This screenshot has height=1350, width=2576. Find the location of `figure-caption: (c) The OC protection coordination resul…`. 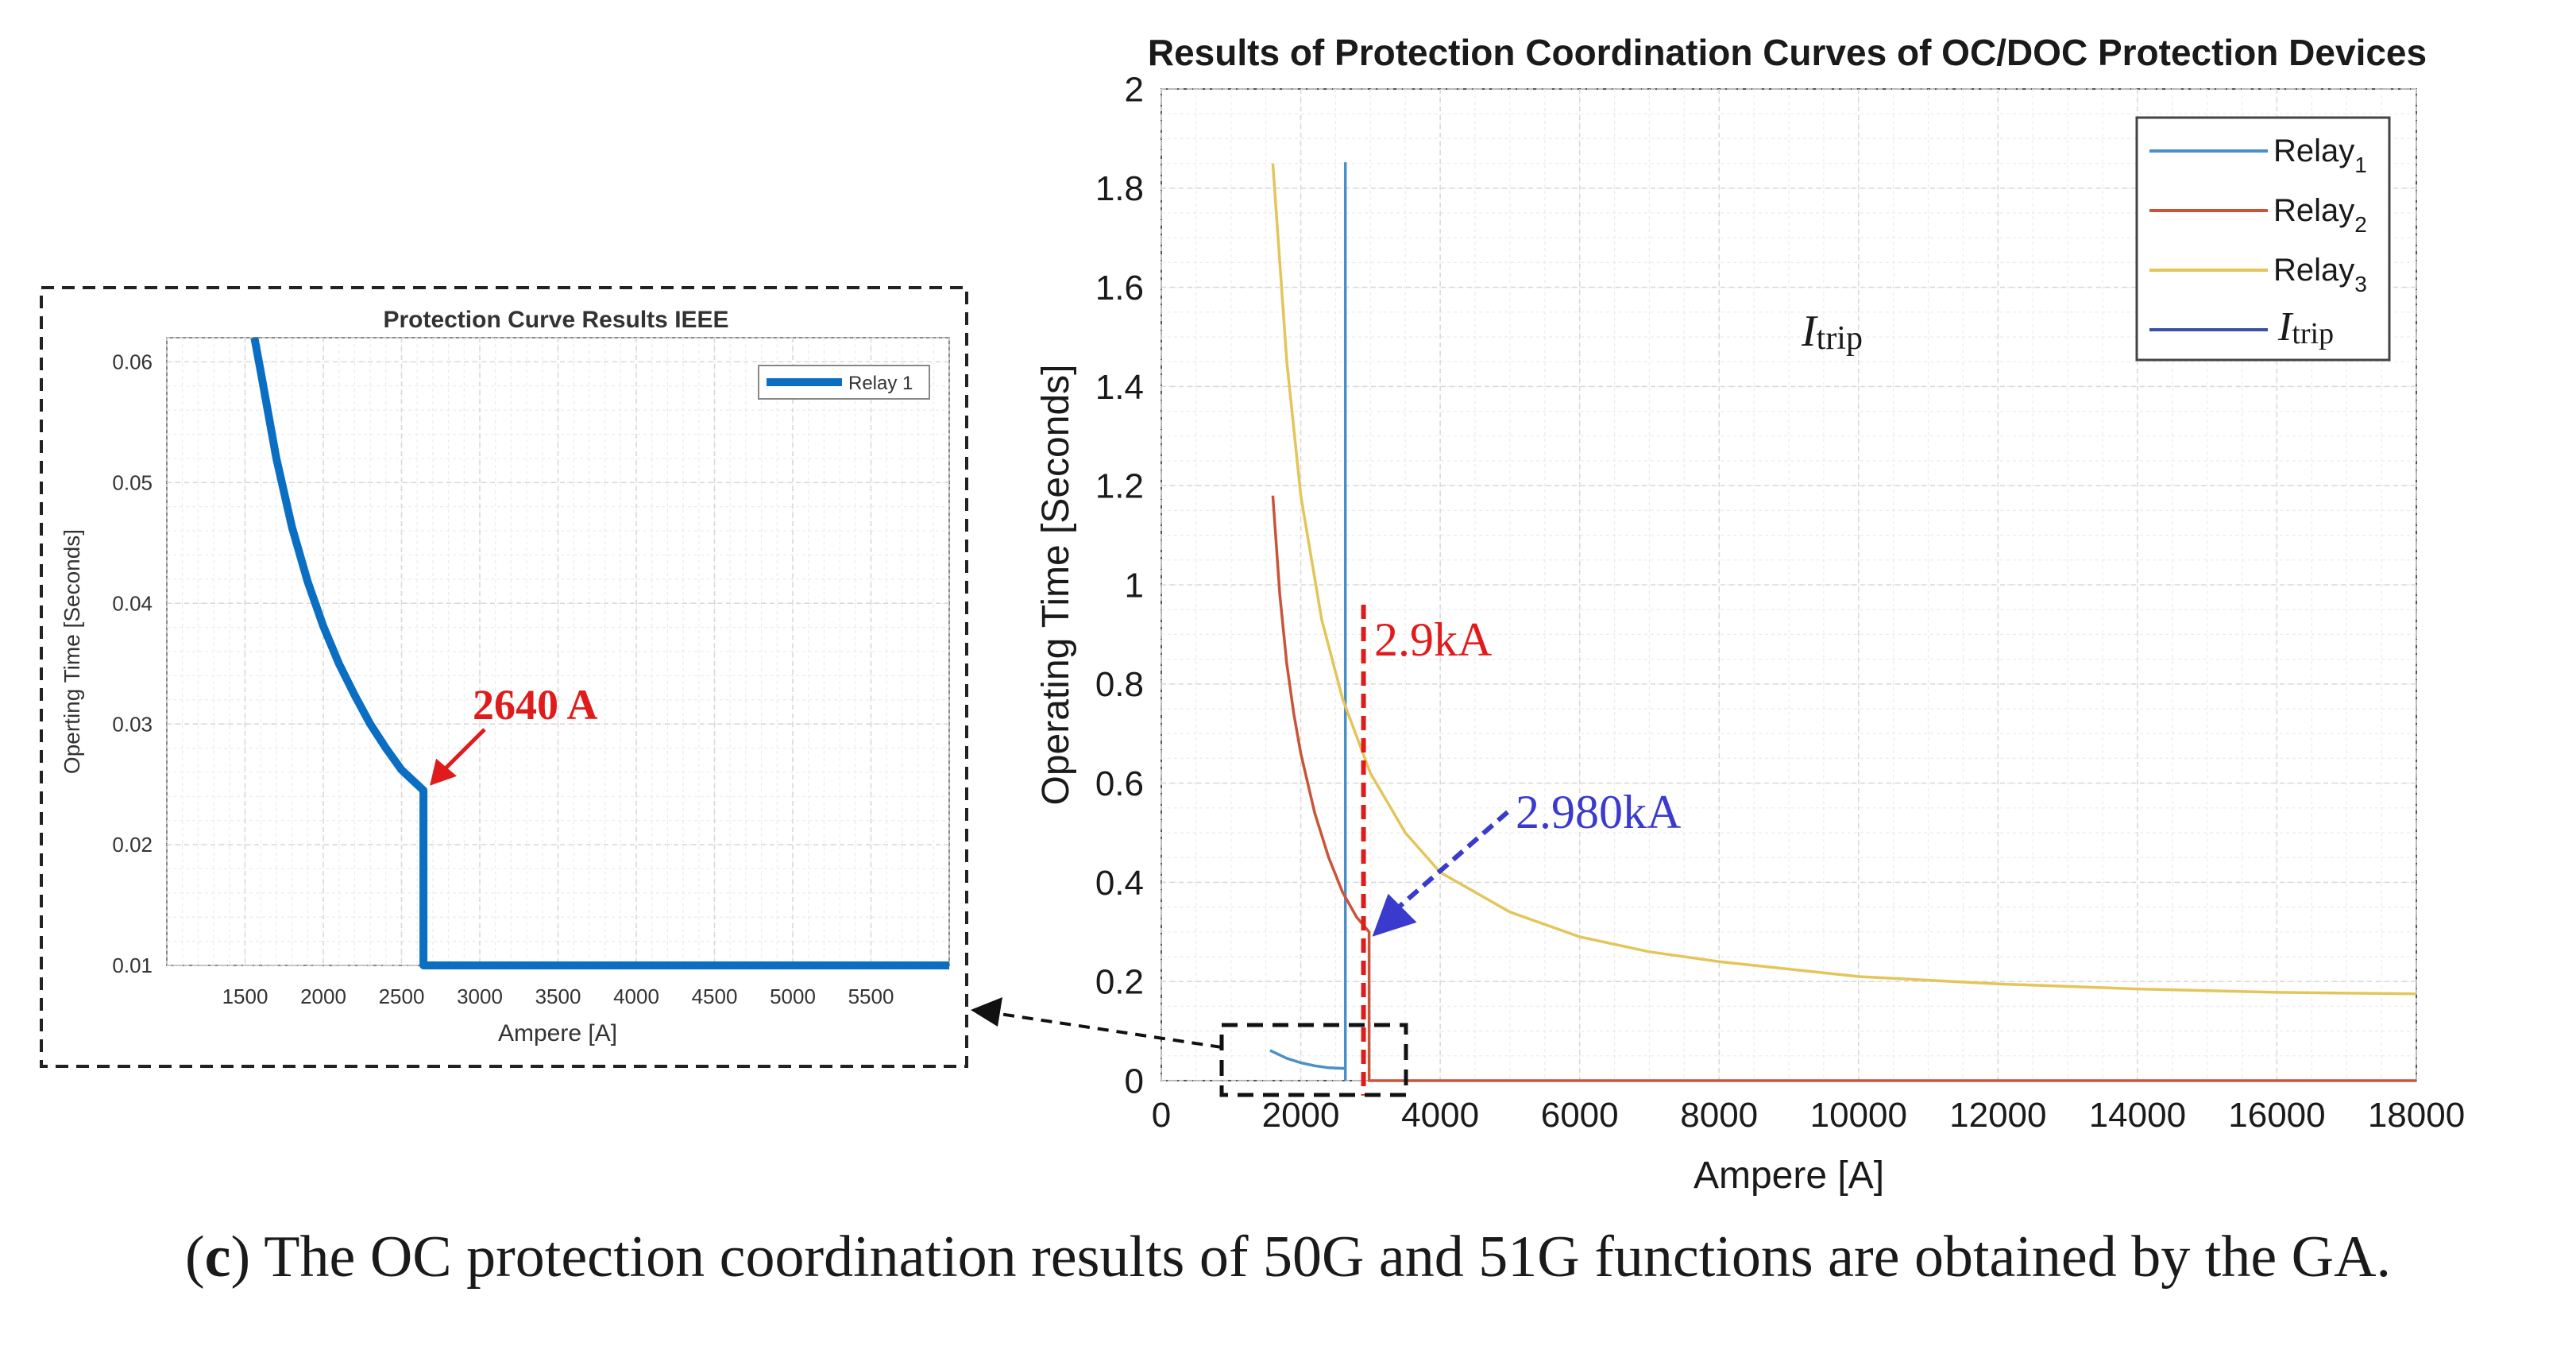

figure-caption: (c) The OC protection coordination resul… is located at coordinates (1288, 1257).